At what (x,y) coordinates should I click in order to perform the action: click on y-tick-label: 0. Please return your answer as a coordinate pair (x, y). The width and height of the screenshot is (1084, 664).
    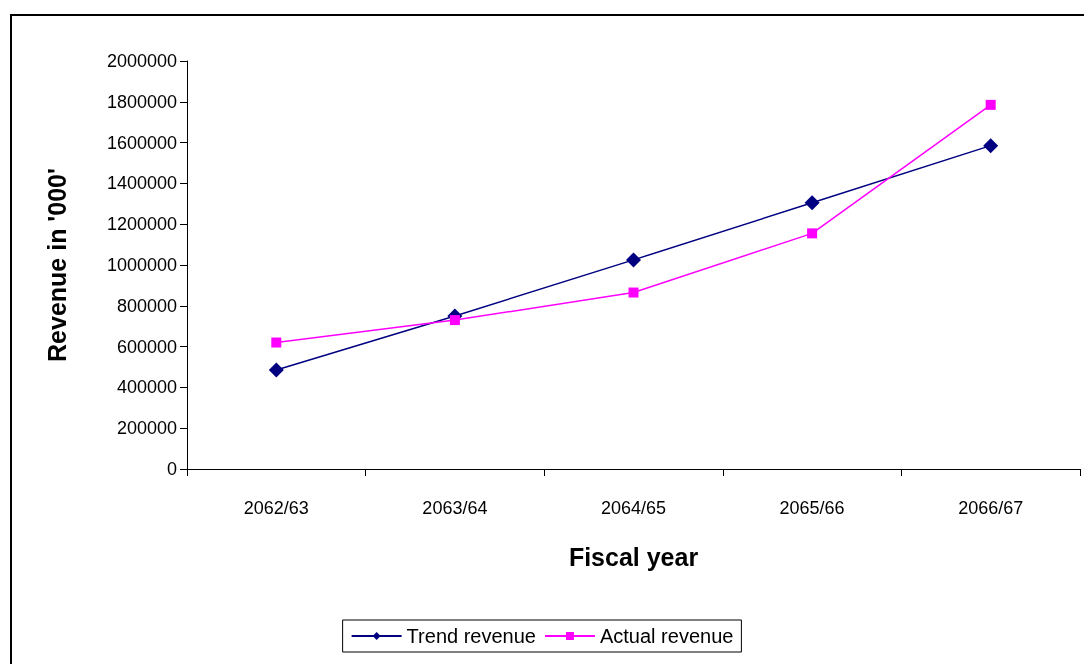
    Looking at the image, I should click on (171, 469).